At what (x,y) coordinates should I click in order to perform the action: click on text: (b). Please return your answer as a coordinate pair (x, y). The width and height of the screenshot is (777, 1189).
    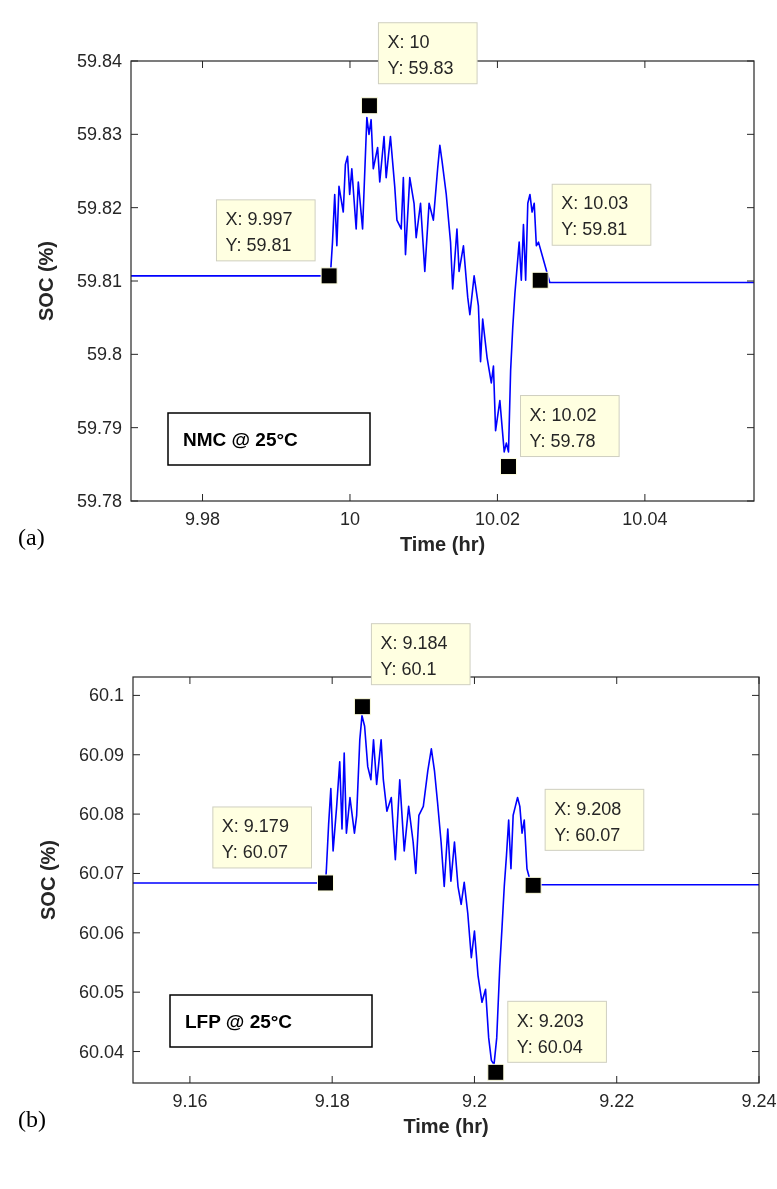
    Looking at the image, I should click on (32, 1119).